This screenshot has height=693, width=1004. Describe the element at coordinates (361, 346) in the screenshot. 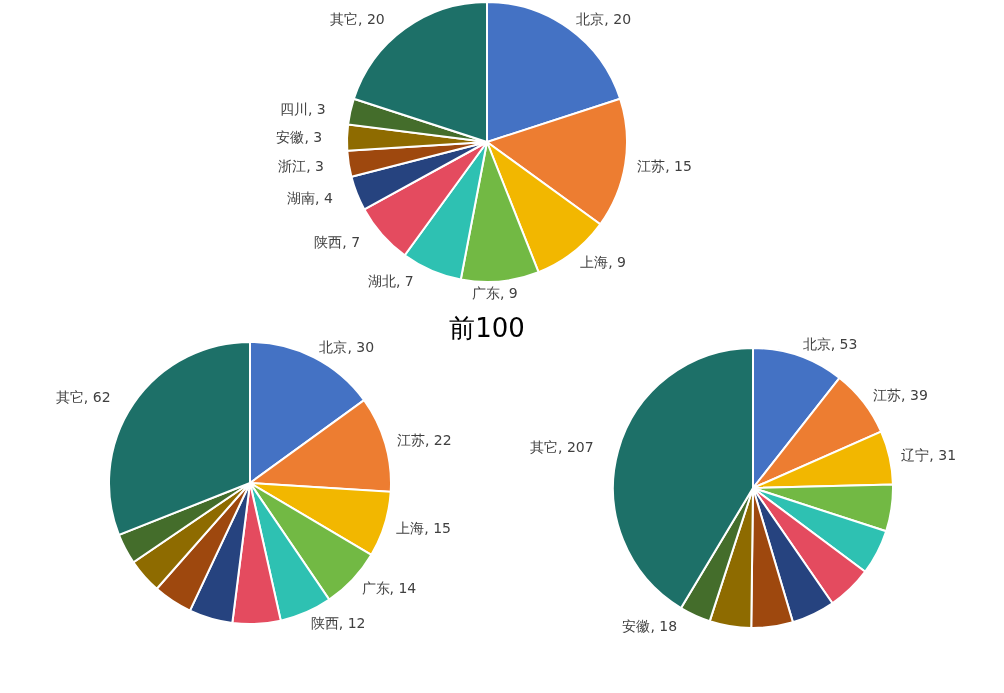

I see `data-label: , 30` at that location.